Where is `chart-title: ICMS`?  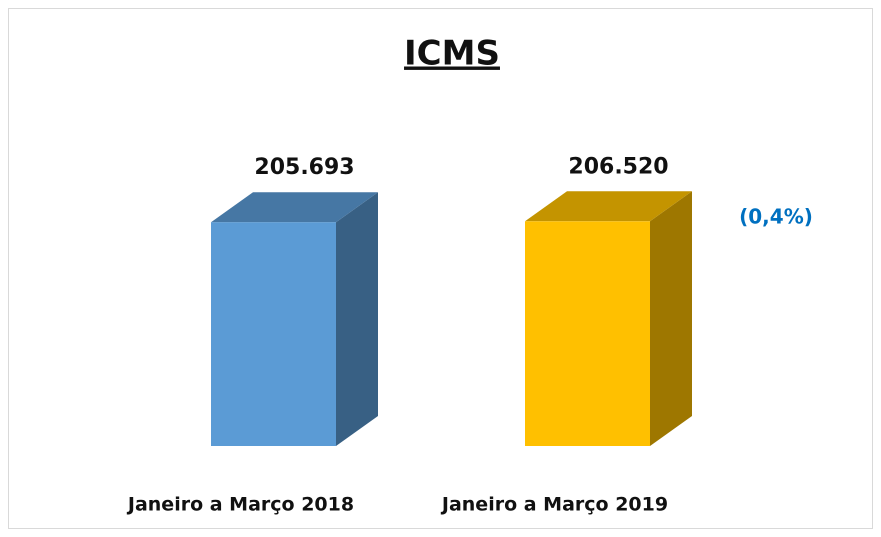 chart-title: ICMS is located at coordinates (452, 54).